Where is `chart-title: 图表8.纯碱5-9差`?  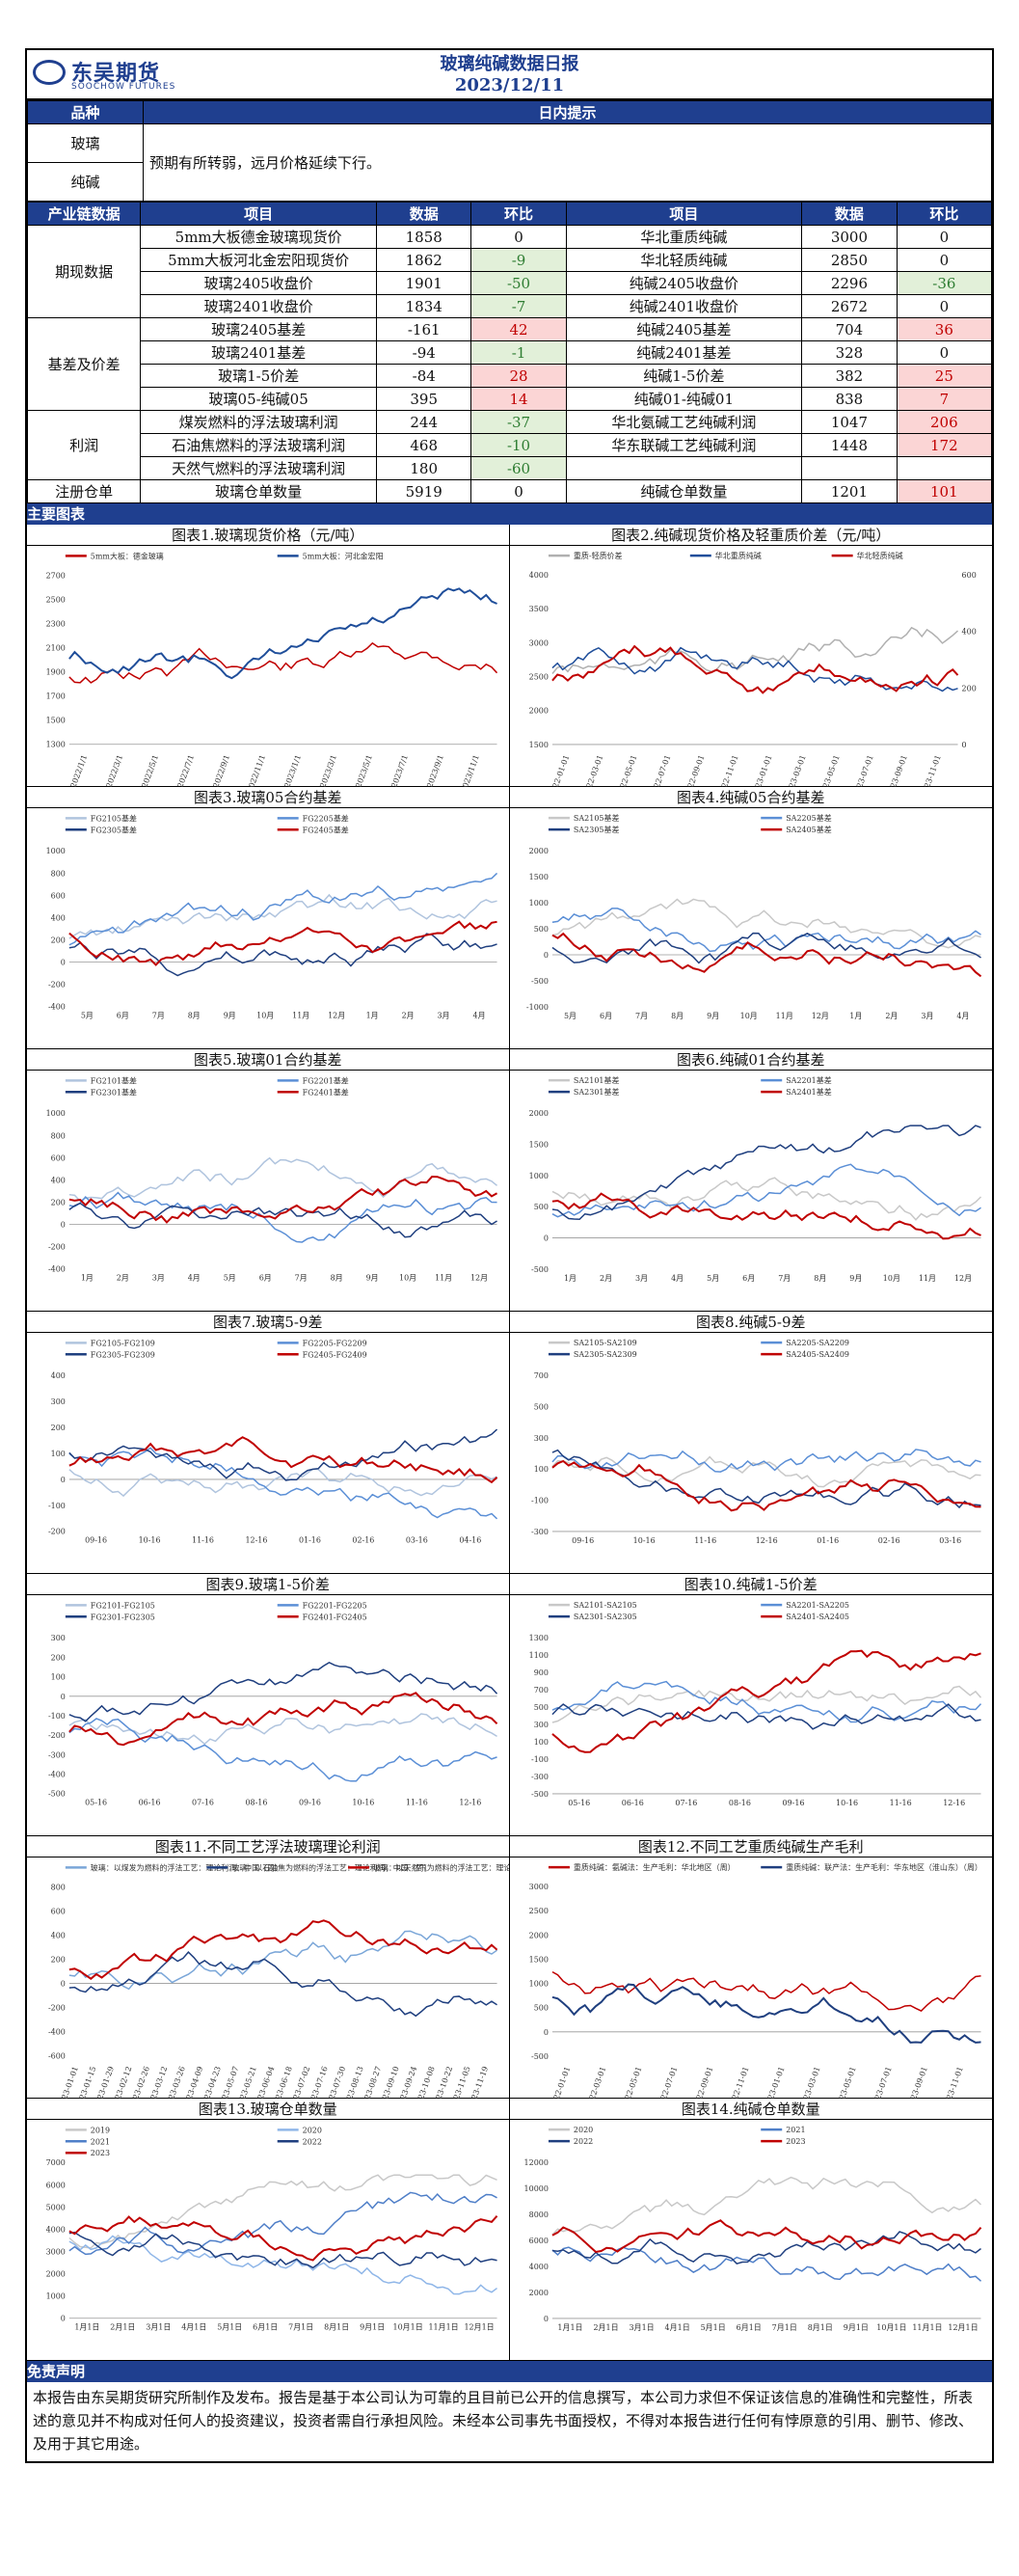 chart-title: 图表8.纯碱5-9差 is located at coordinates (750, 1322).